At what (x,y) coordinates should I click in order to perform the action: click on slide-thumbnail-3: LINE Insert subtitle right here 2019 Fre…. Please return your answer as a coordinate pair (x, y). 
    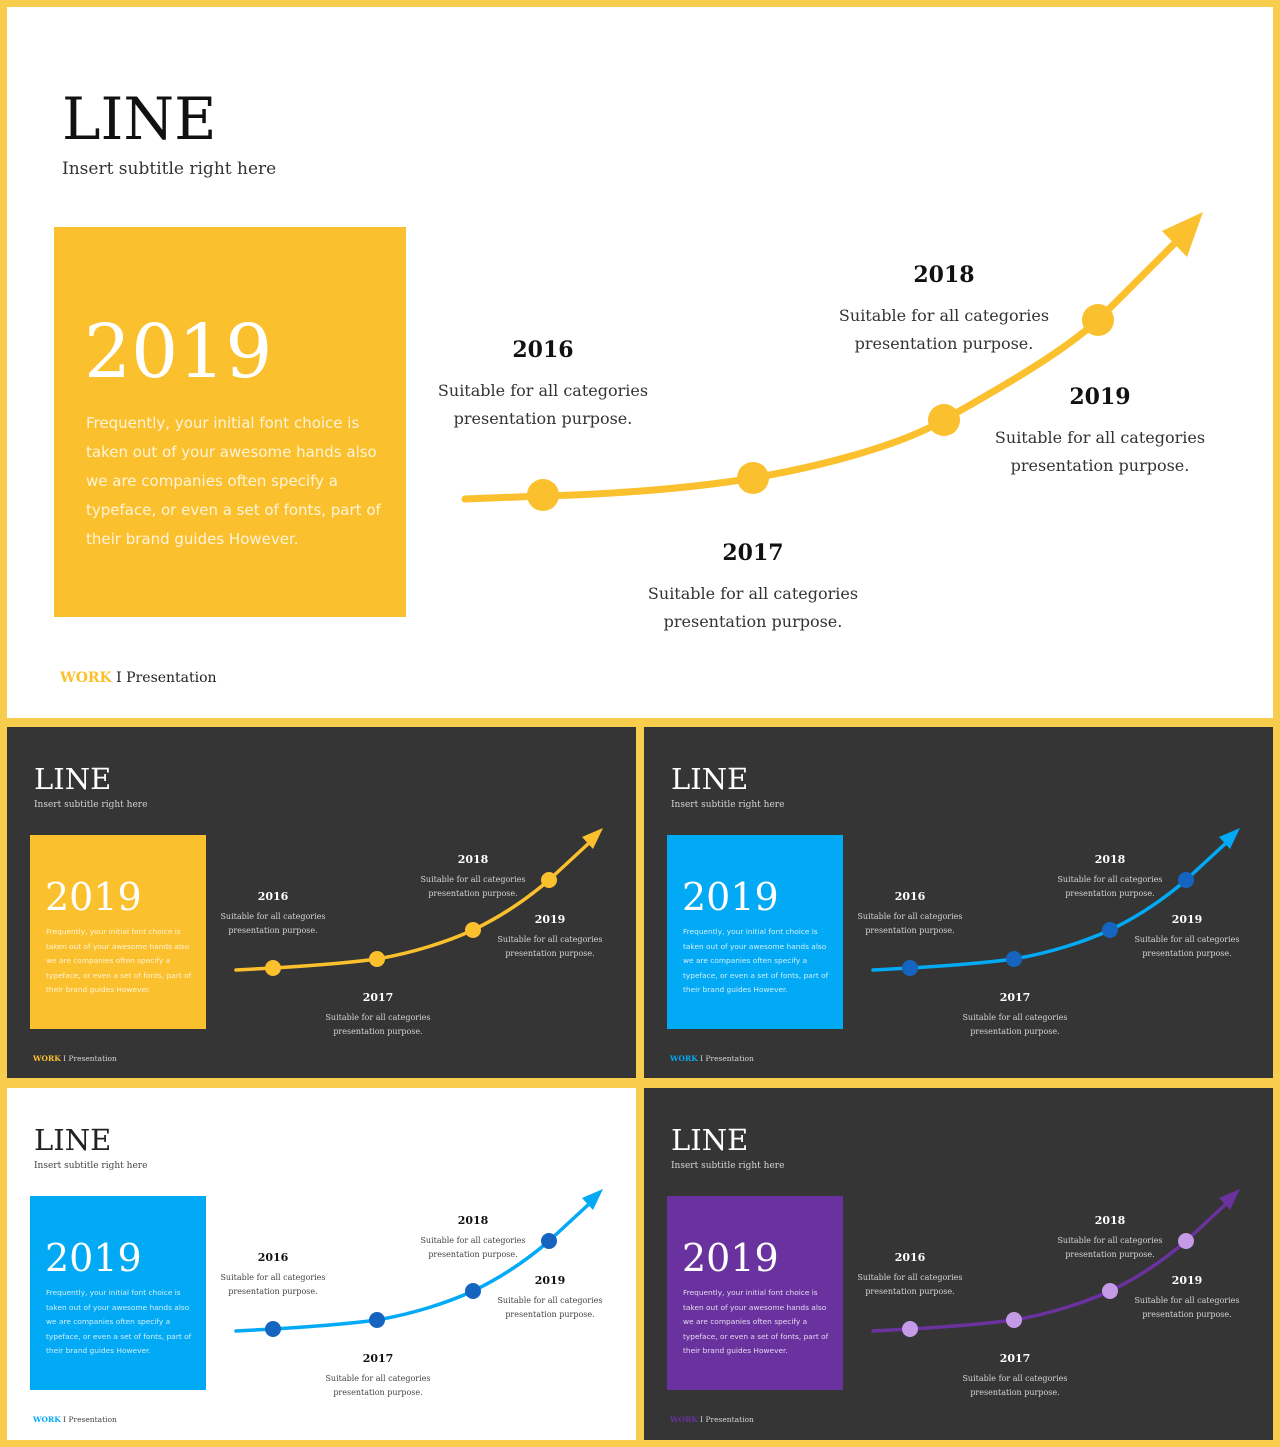
    Looking at the image, I should click on (321, 1264).